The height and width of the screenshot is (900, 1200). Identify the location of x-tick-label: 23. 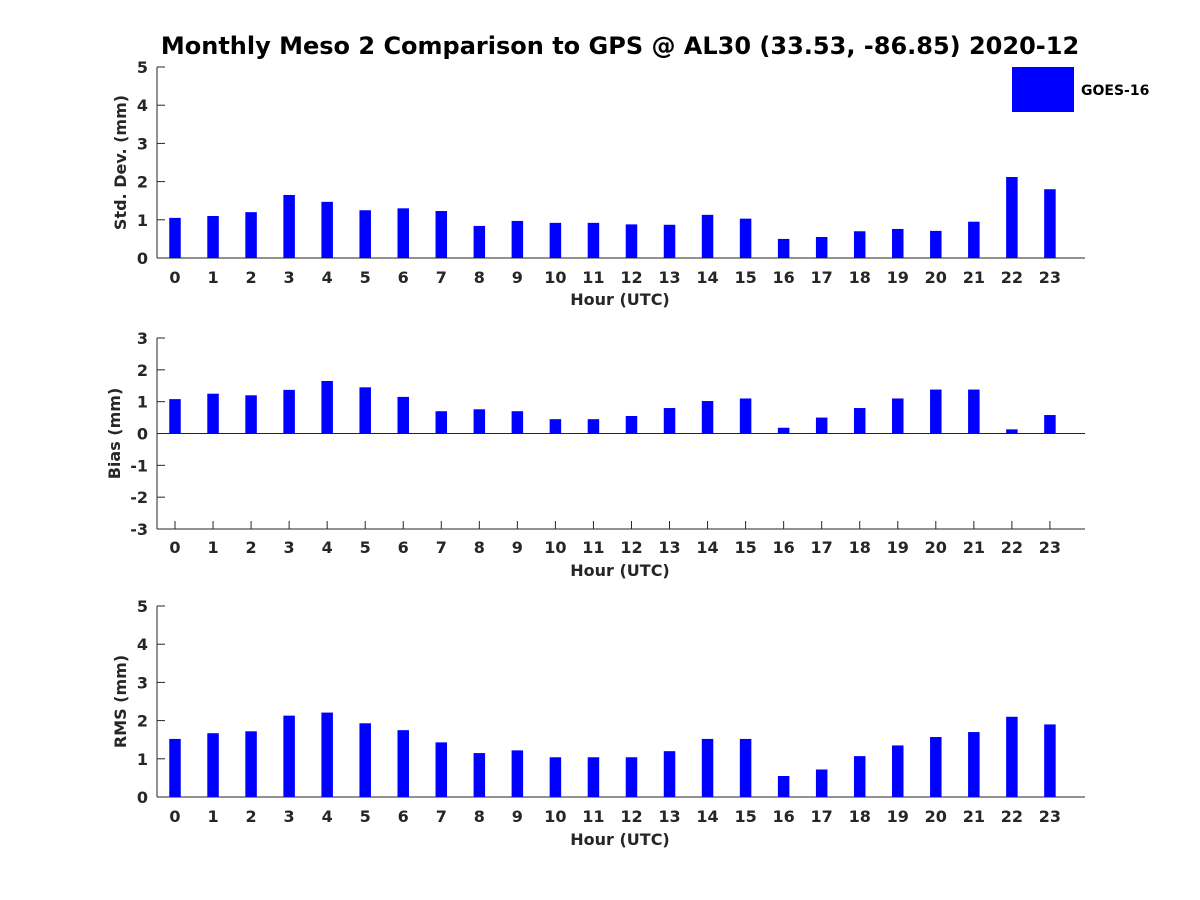
(1050, 816).